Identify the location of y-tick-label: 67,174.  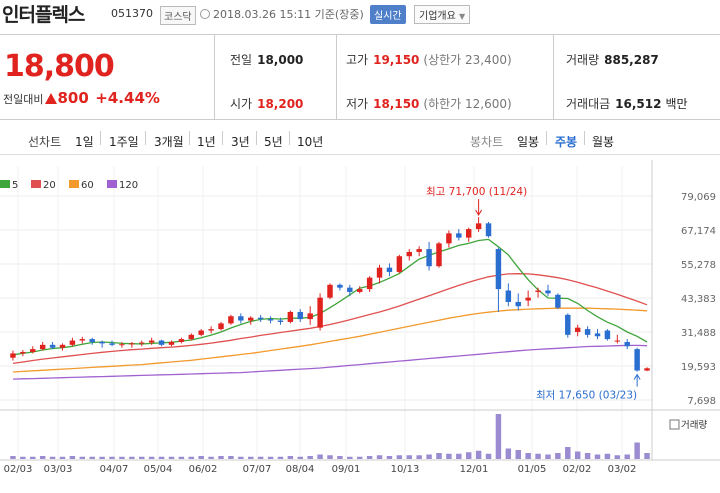
(698, 231).